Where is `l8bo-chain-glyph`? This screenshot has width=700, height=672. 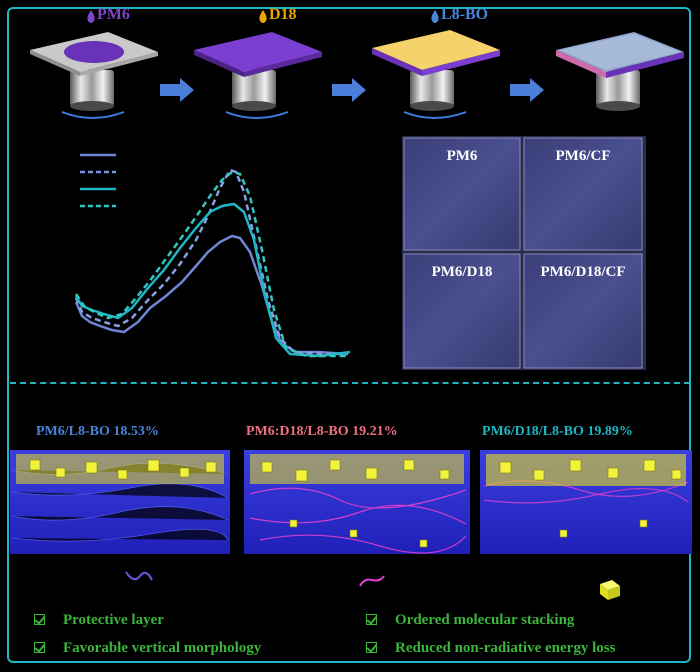 l8bo-chain-glyph is located at coordinates (139, 576).